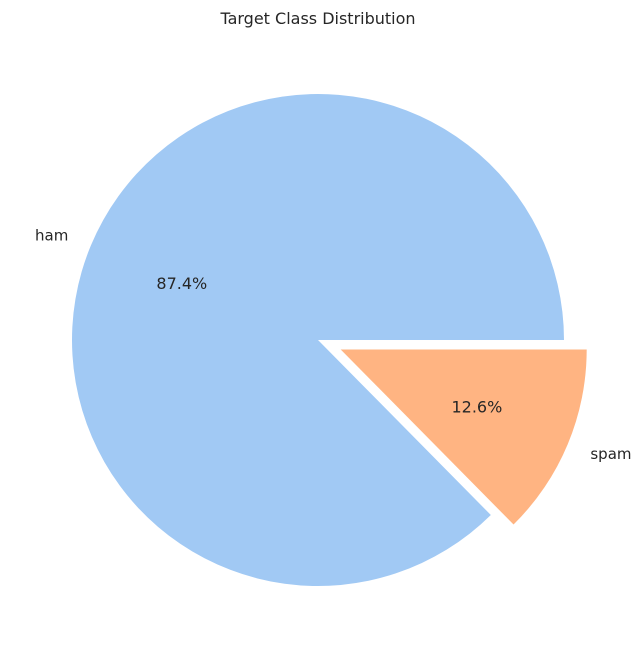 This screenshot has height=658, width=642. I want to click on percent-label-ham: 87.4%, so click(181, 283).